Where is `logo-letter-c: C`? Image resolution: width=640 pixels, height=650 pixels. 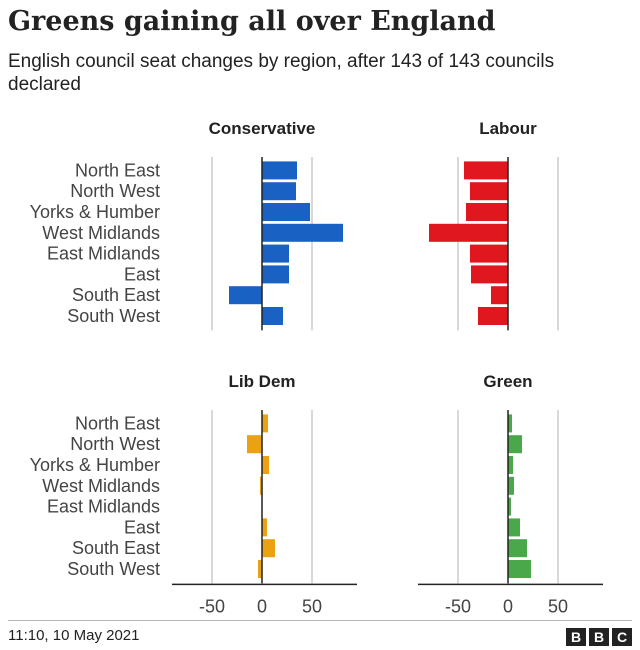
logo-letter-c: C is located at coordinates (622, 637).